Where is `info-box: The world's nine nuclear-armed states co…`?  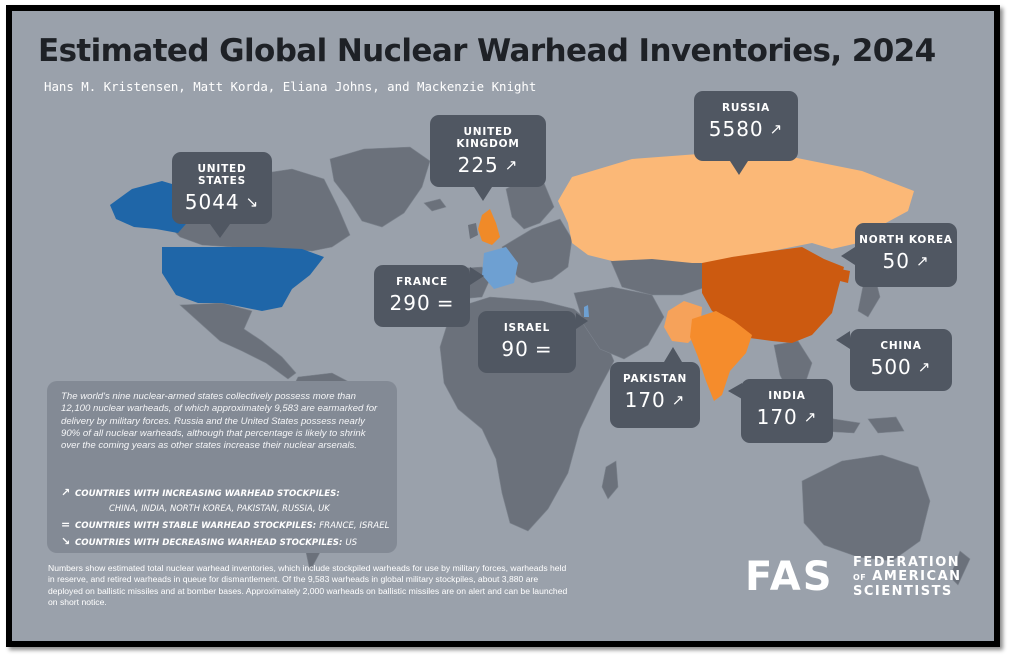 info-box: The world's nine nuclear-armed states co… is located at coordinates (222, 467).